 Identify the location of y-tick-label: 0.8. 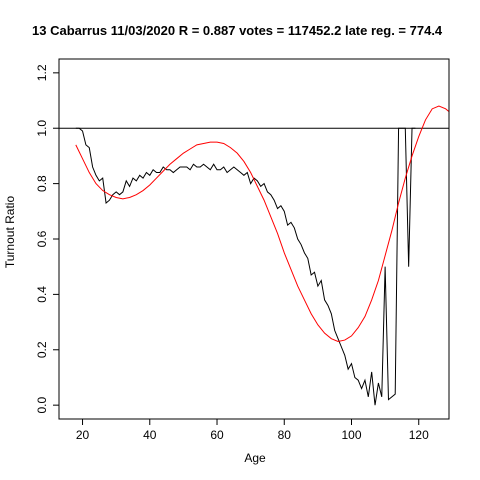
(42, 183).